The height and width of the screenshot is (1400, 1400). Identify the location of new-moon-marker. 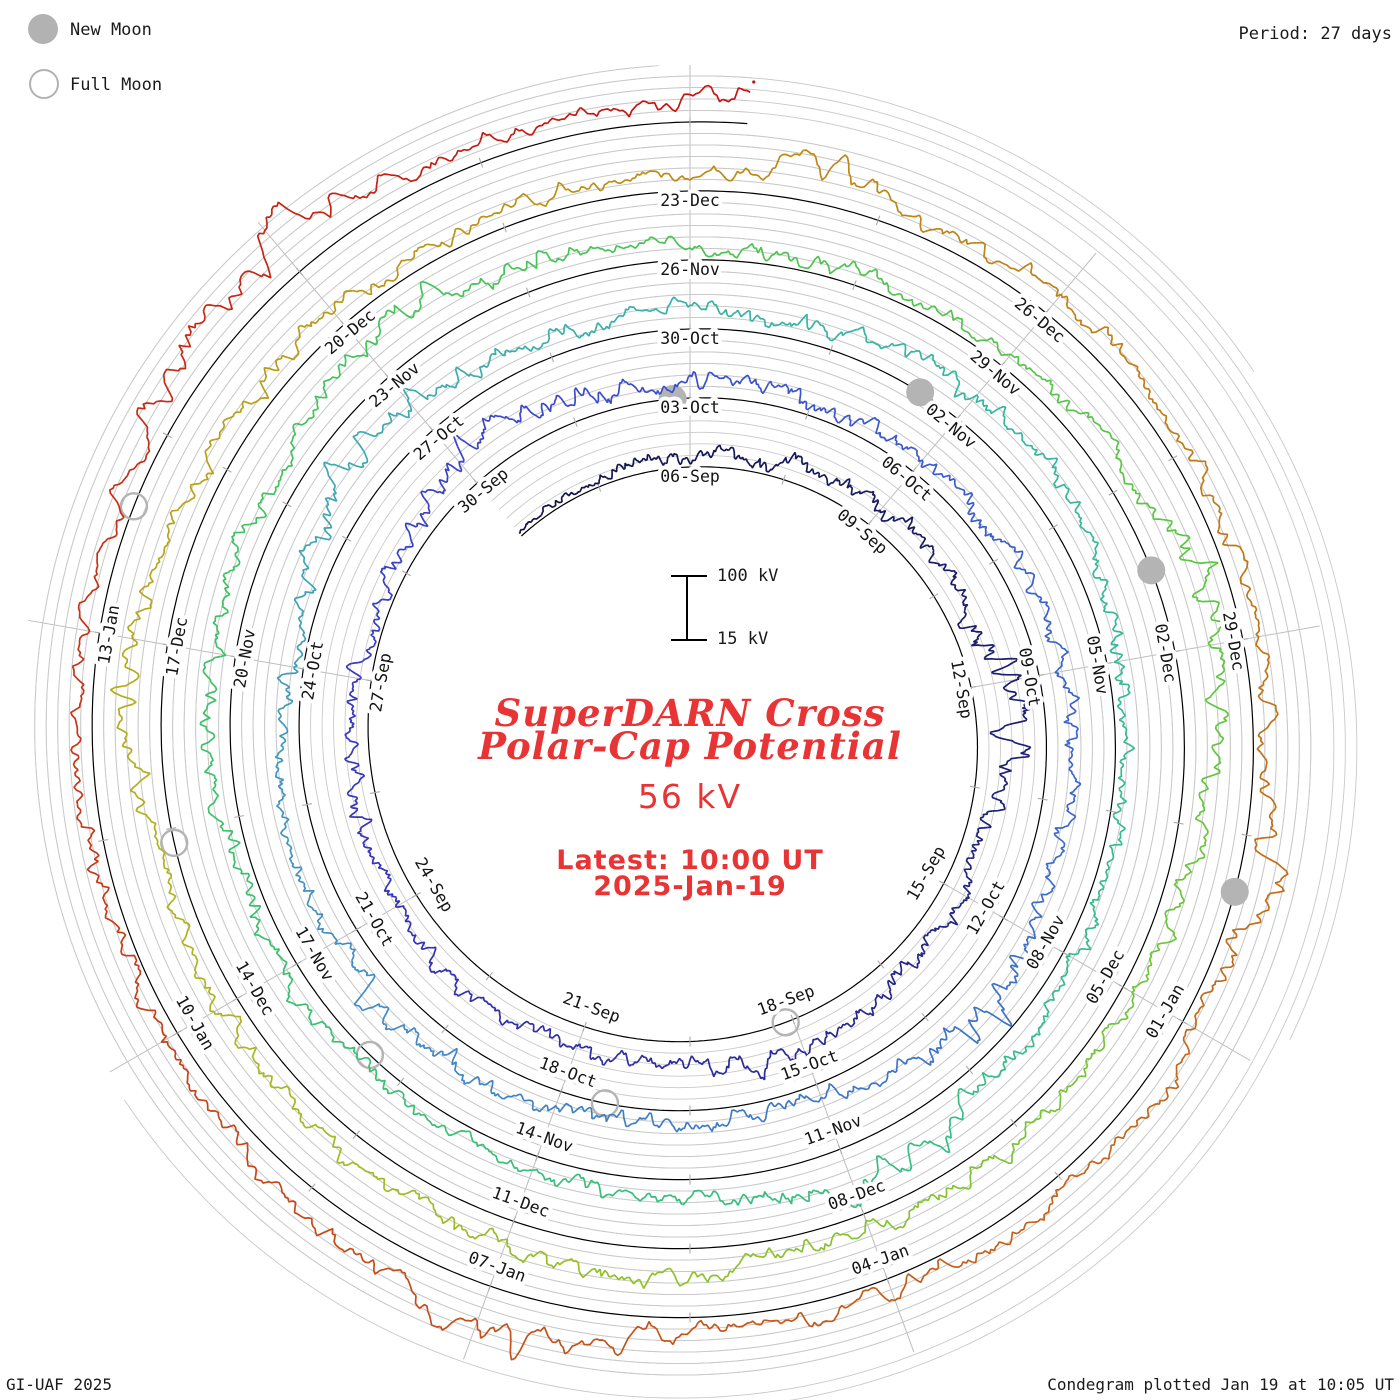
(672, 399).